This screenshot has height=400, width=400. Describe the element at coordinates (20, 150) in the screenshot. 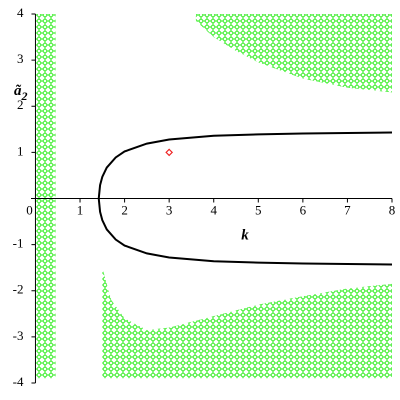

I see `y-tick-label: 1` at that location.